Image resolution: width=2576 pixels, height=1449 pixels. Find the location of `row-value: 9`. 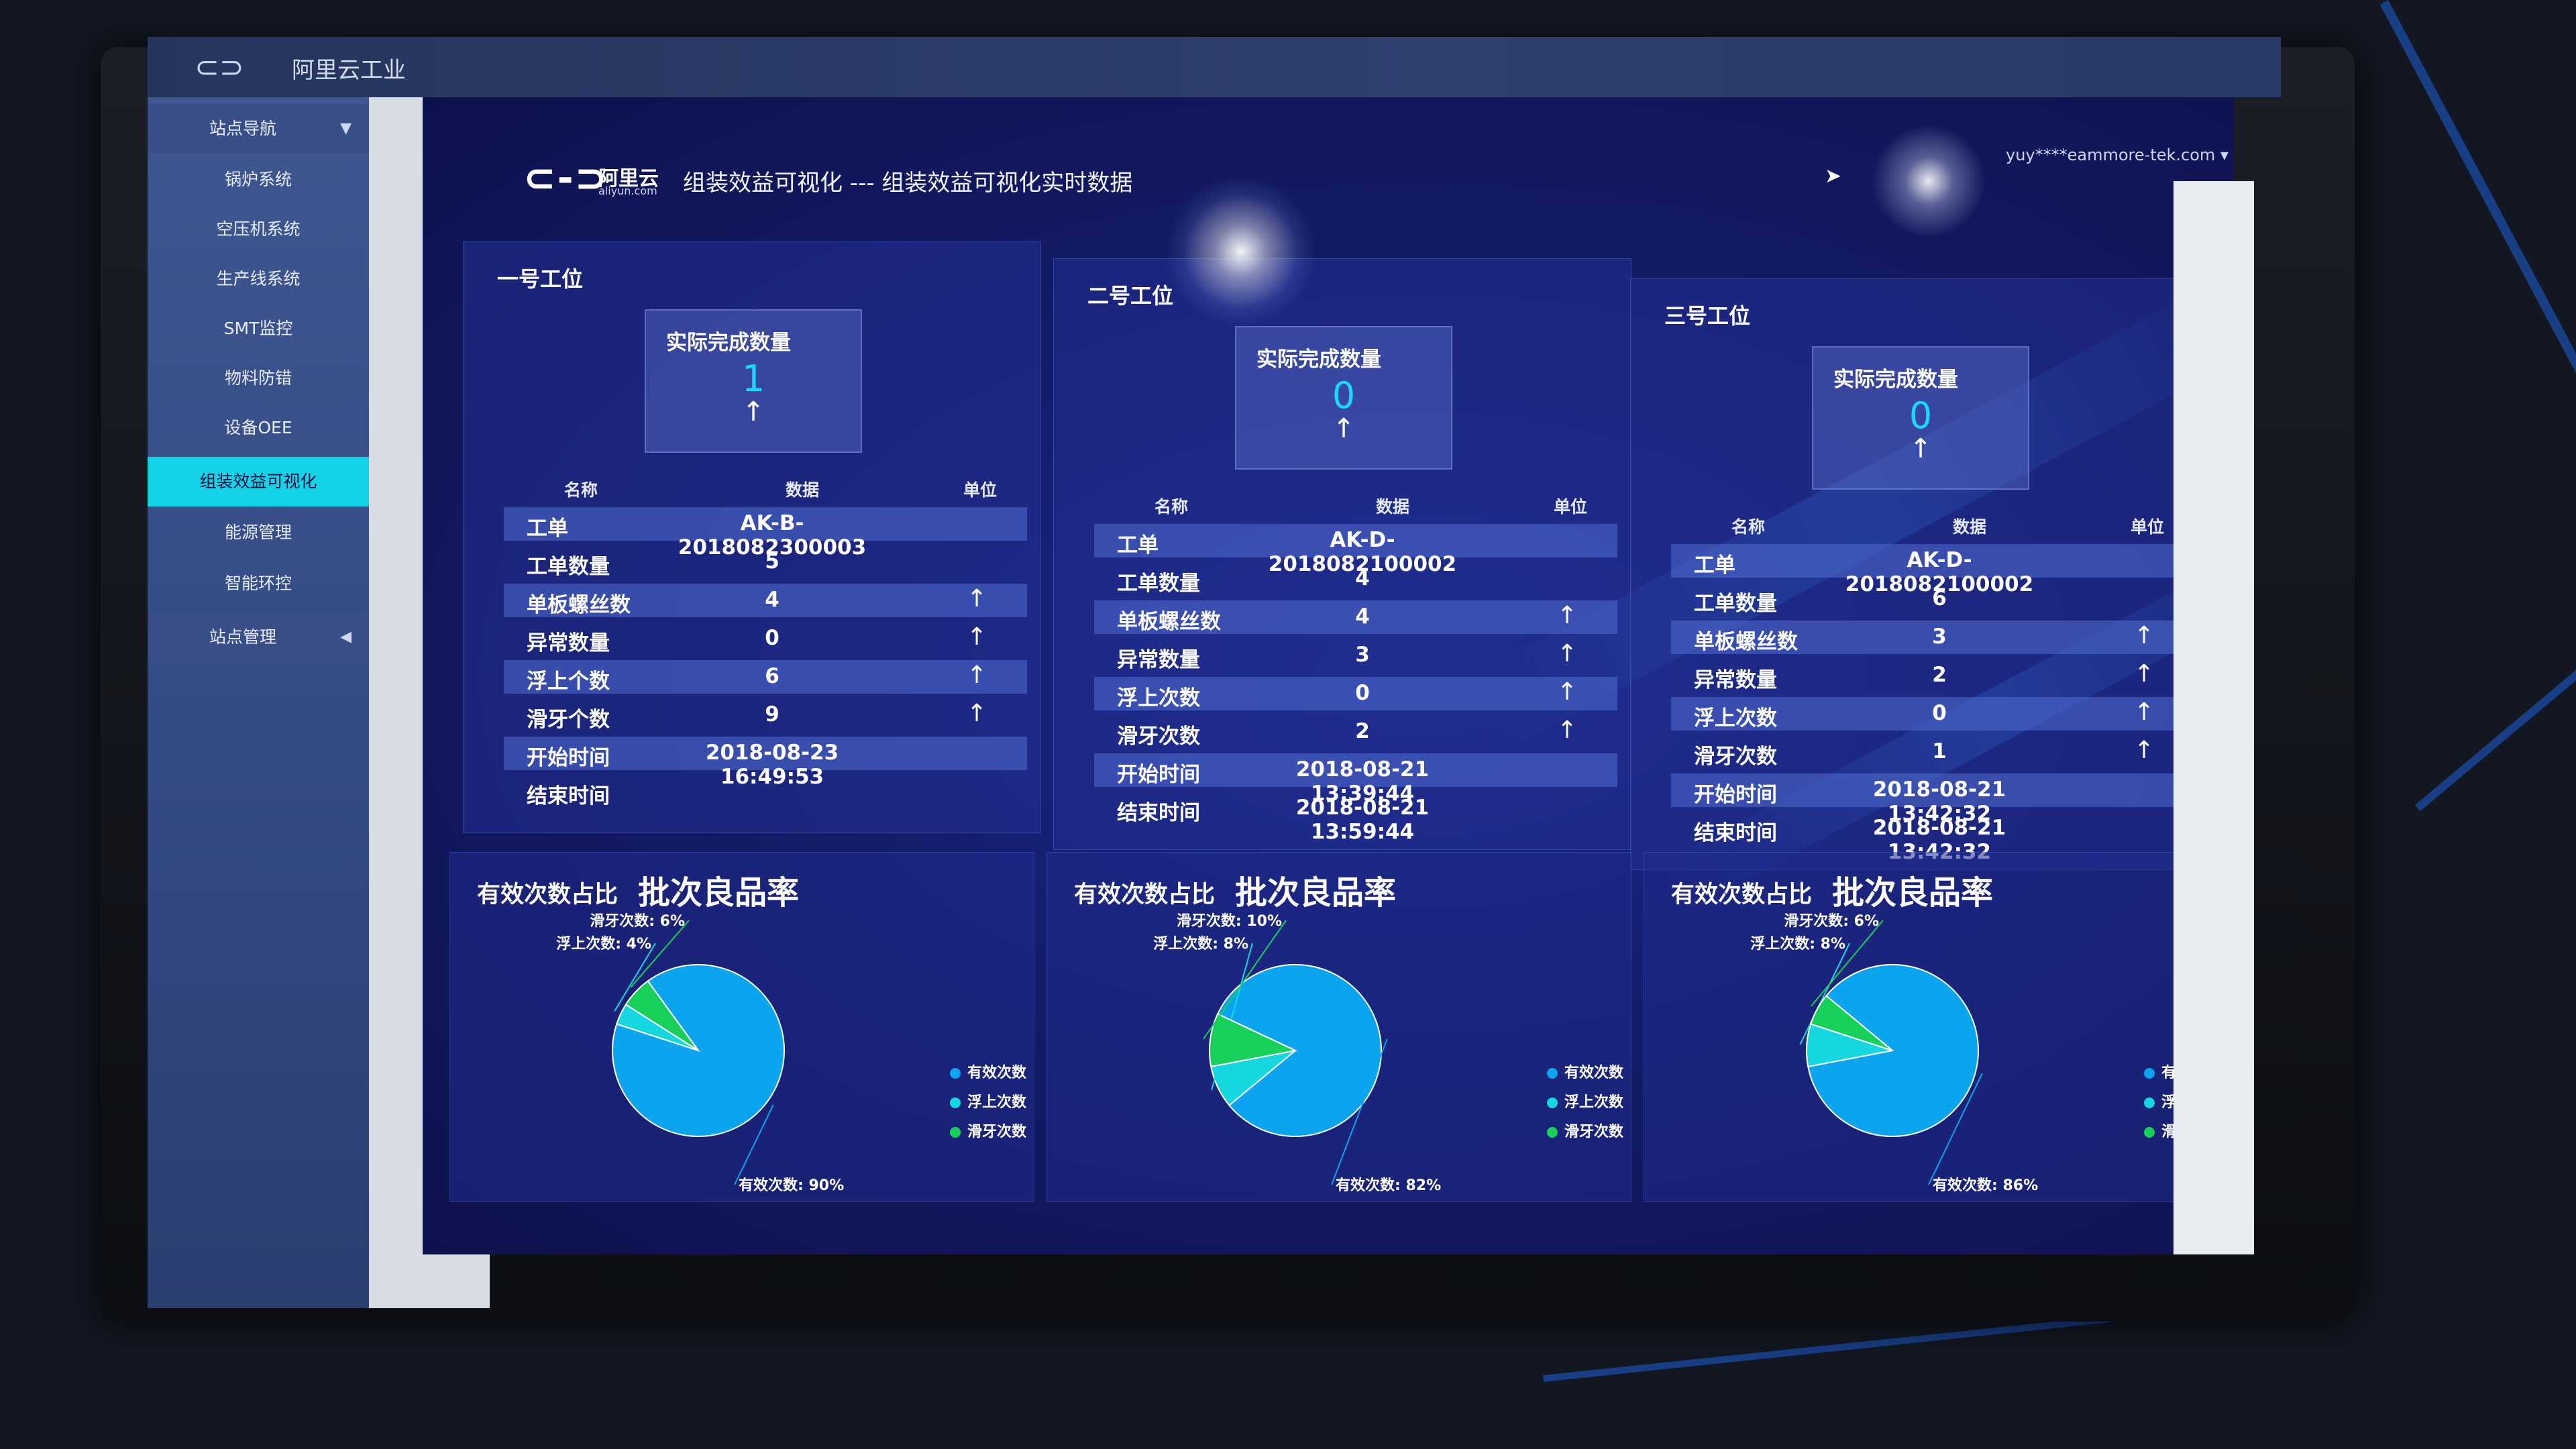

row-value: 9 is located at coordinates (772, 714).